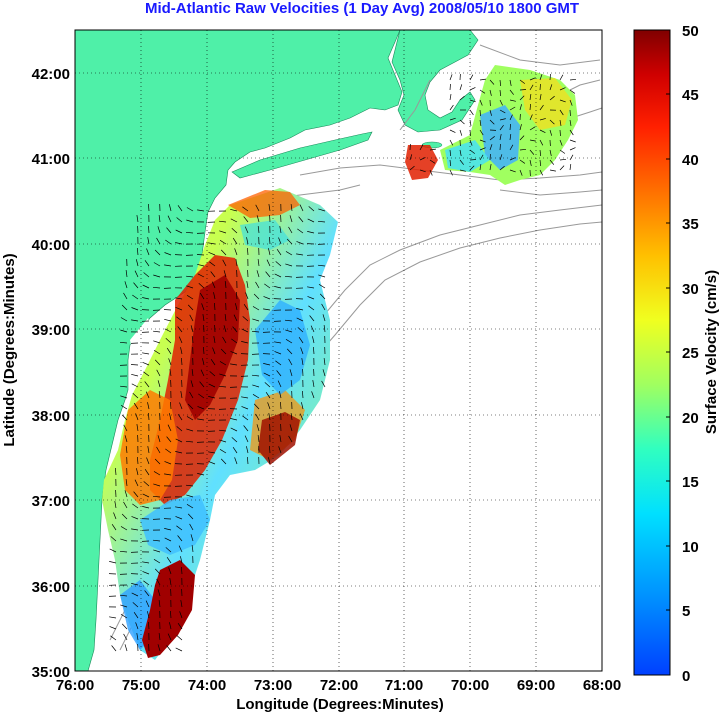 The width and height of the screenshot is (724, 714). What do you see at coordinates (141, 340) in the screenshot?
I see `delaware-bay` at bounding box center [141, 340].